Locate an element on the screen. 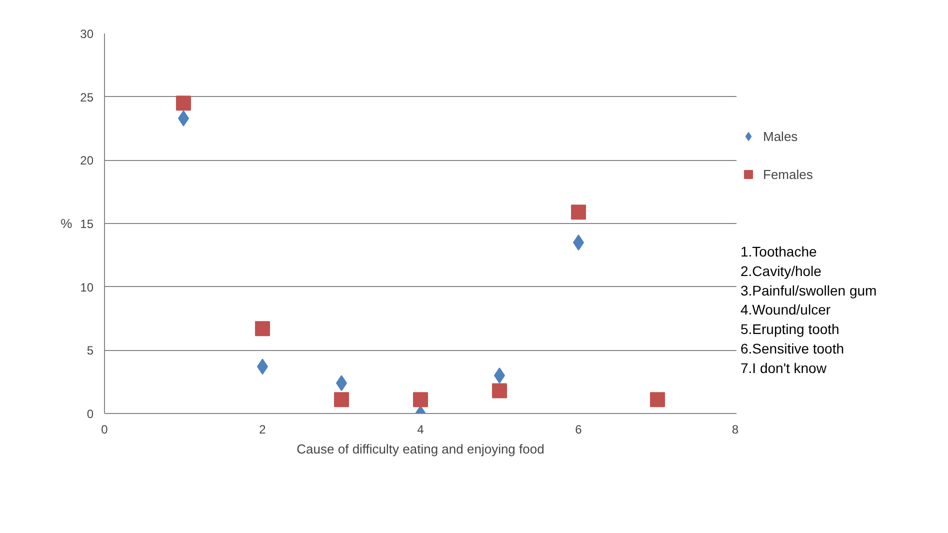  text: 2.Cavity/hole is located at coordinates (781, 270).